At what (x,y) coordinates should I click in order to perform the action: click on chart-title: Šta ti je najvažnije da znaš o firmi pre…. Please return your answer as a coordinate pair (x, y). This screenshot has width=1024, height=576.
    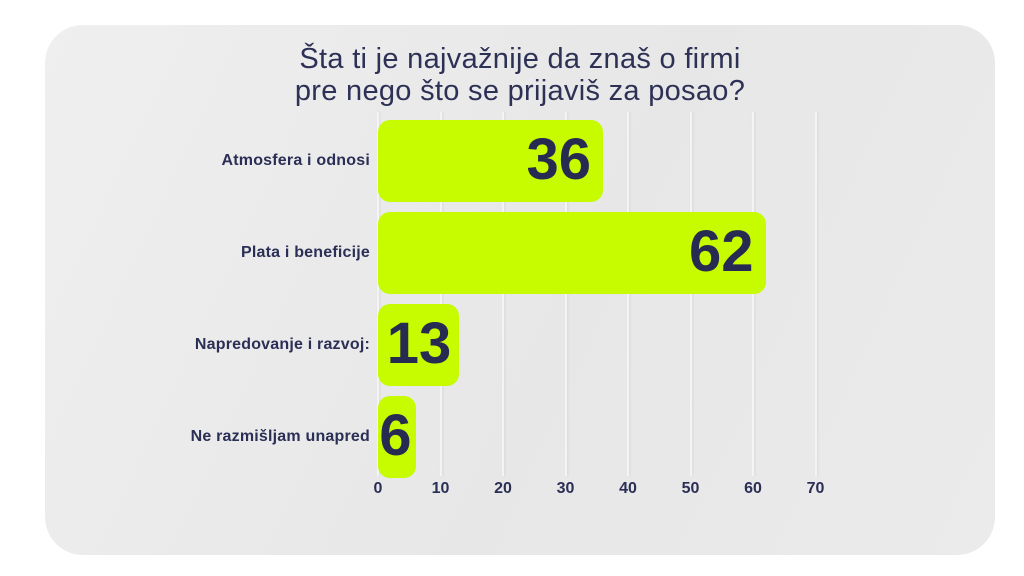
    Looking at the image, I should click on (520, 75).